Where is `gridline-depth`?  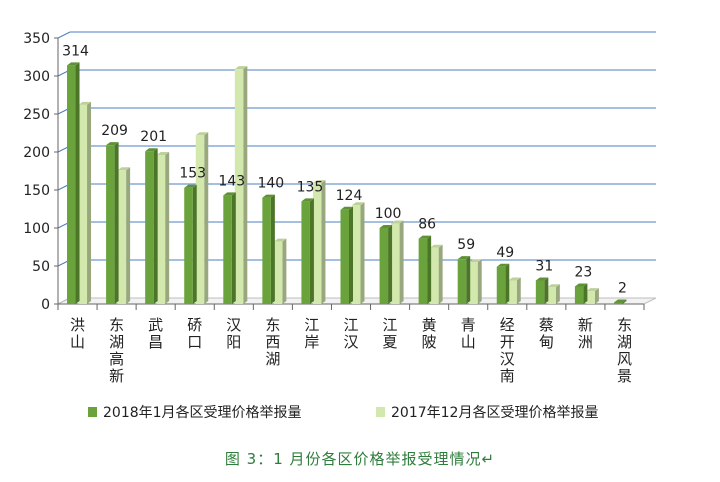 gridline-depth is located at coordinates (64, 35).